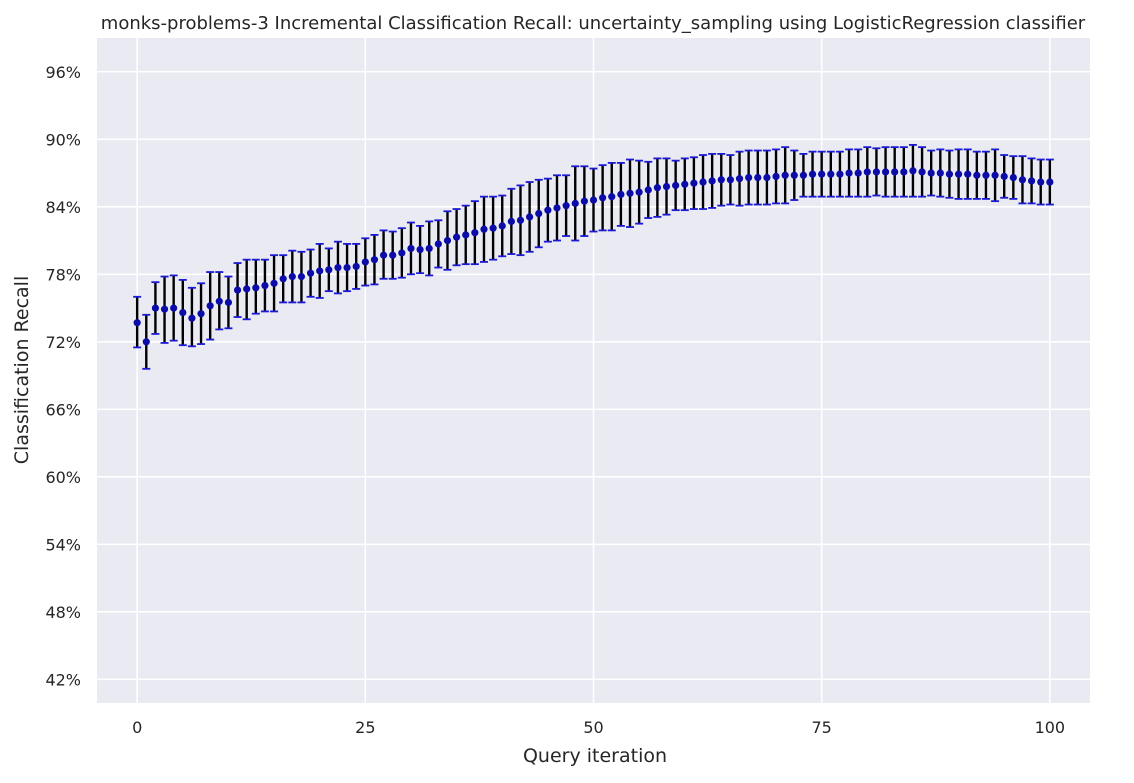 The height and width of the screenshot is (783, 1134). I want to click on y-tick-label: 66%, so click(63, 409).